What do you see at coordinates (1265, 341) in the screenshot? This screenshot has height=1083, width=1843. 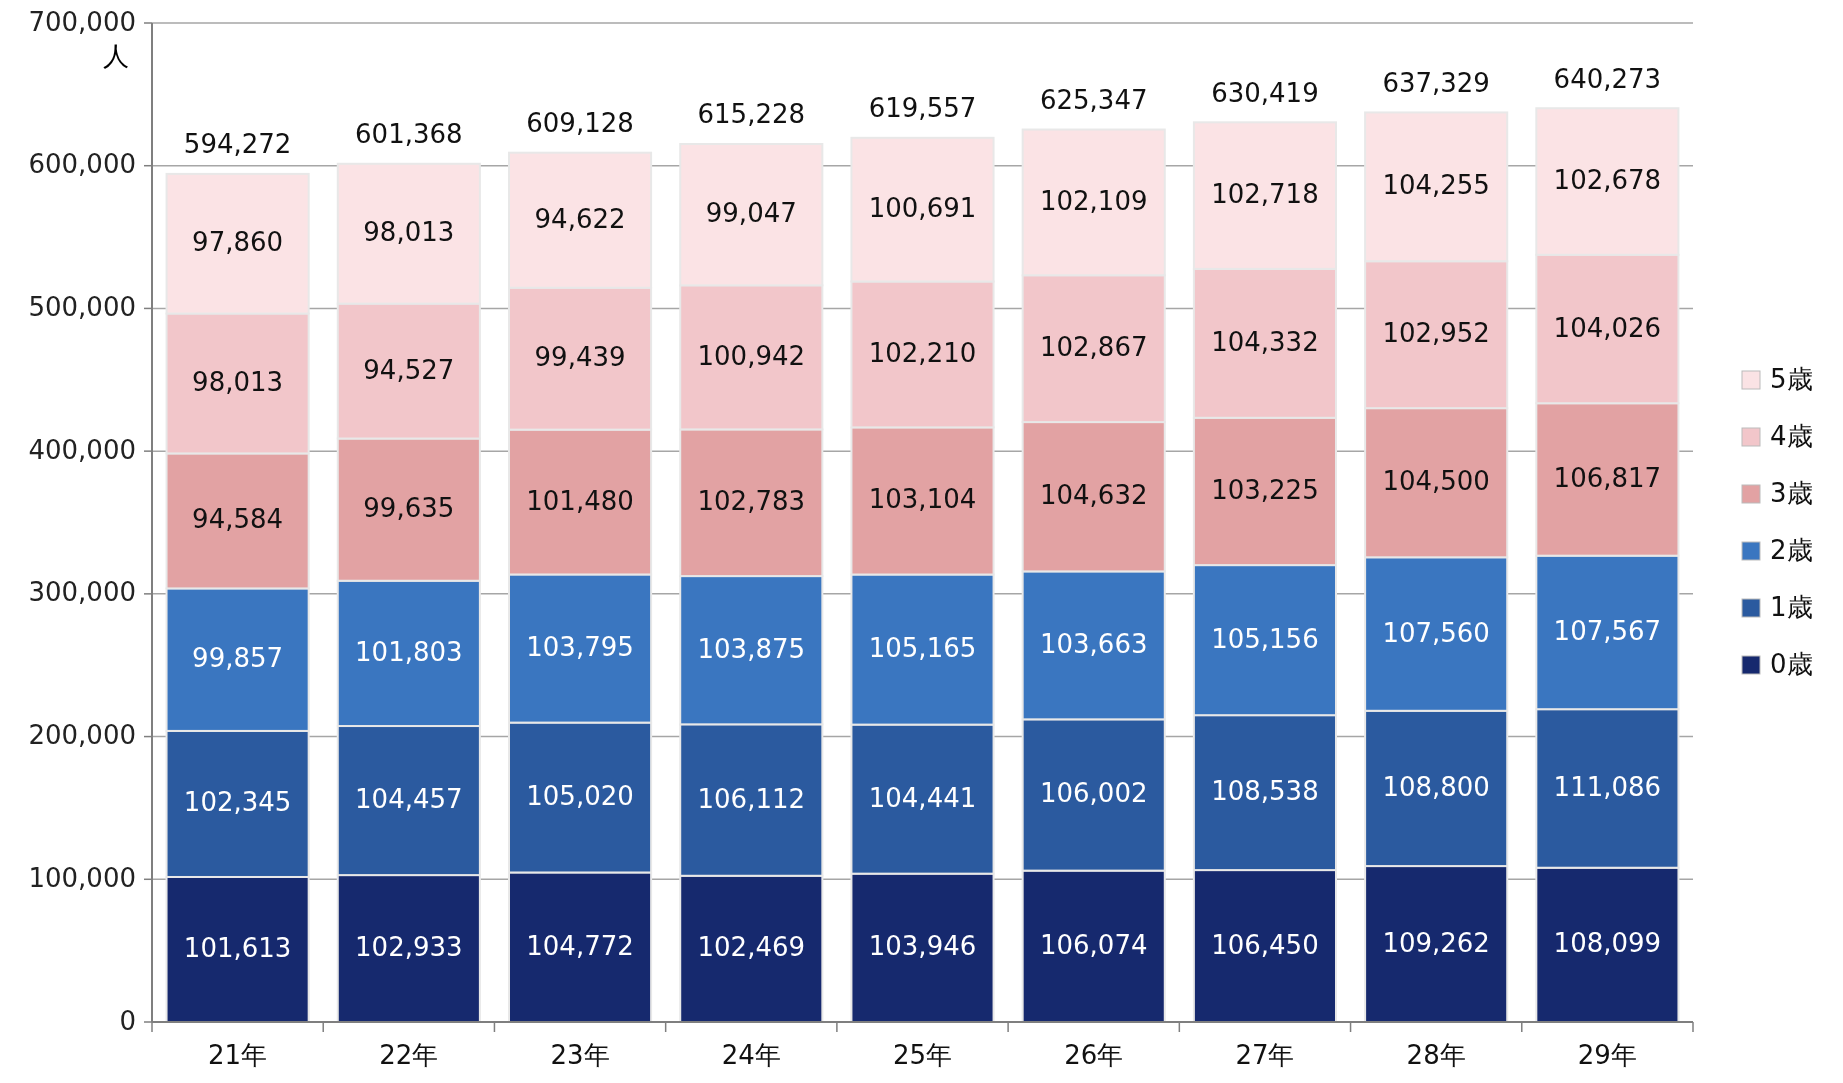 I see `data-label: 104,332` at bounding box center [1265, 341].